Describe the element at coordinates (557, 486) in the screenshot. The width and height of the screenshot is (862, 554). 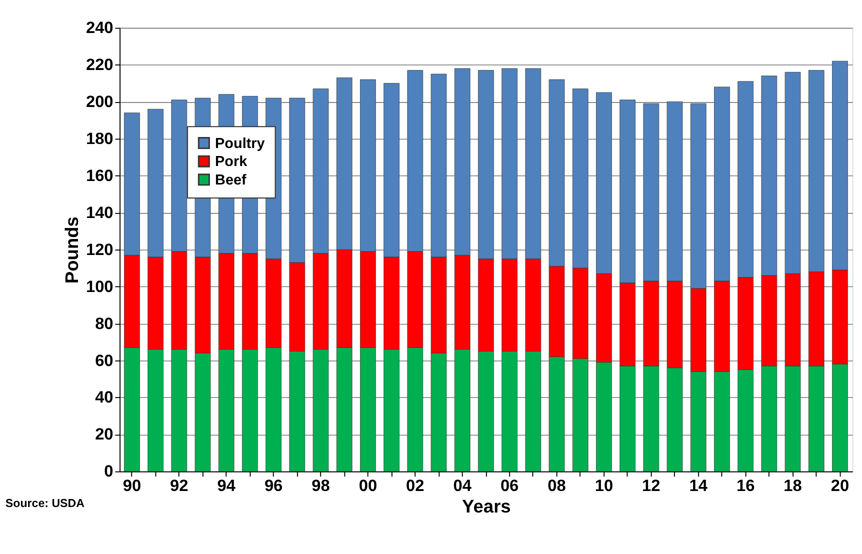
I see `x-tick-label: 08` at that location.